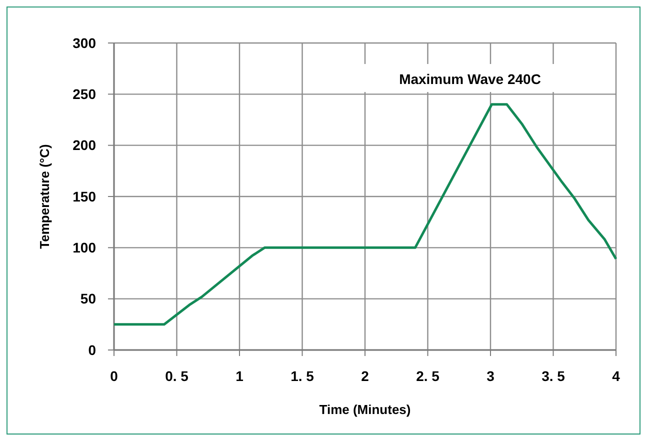  I want to click on y-tick-label: 0, so click(92, 350).